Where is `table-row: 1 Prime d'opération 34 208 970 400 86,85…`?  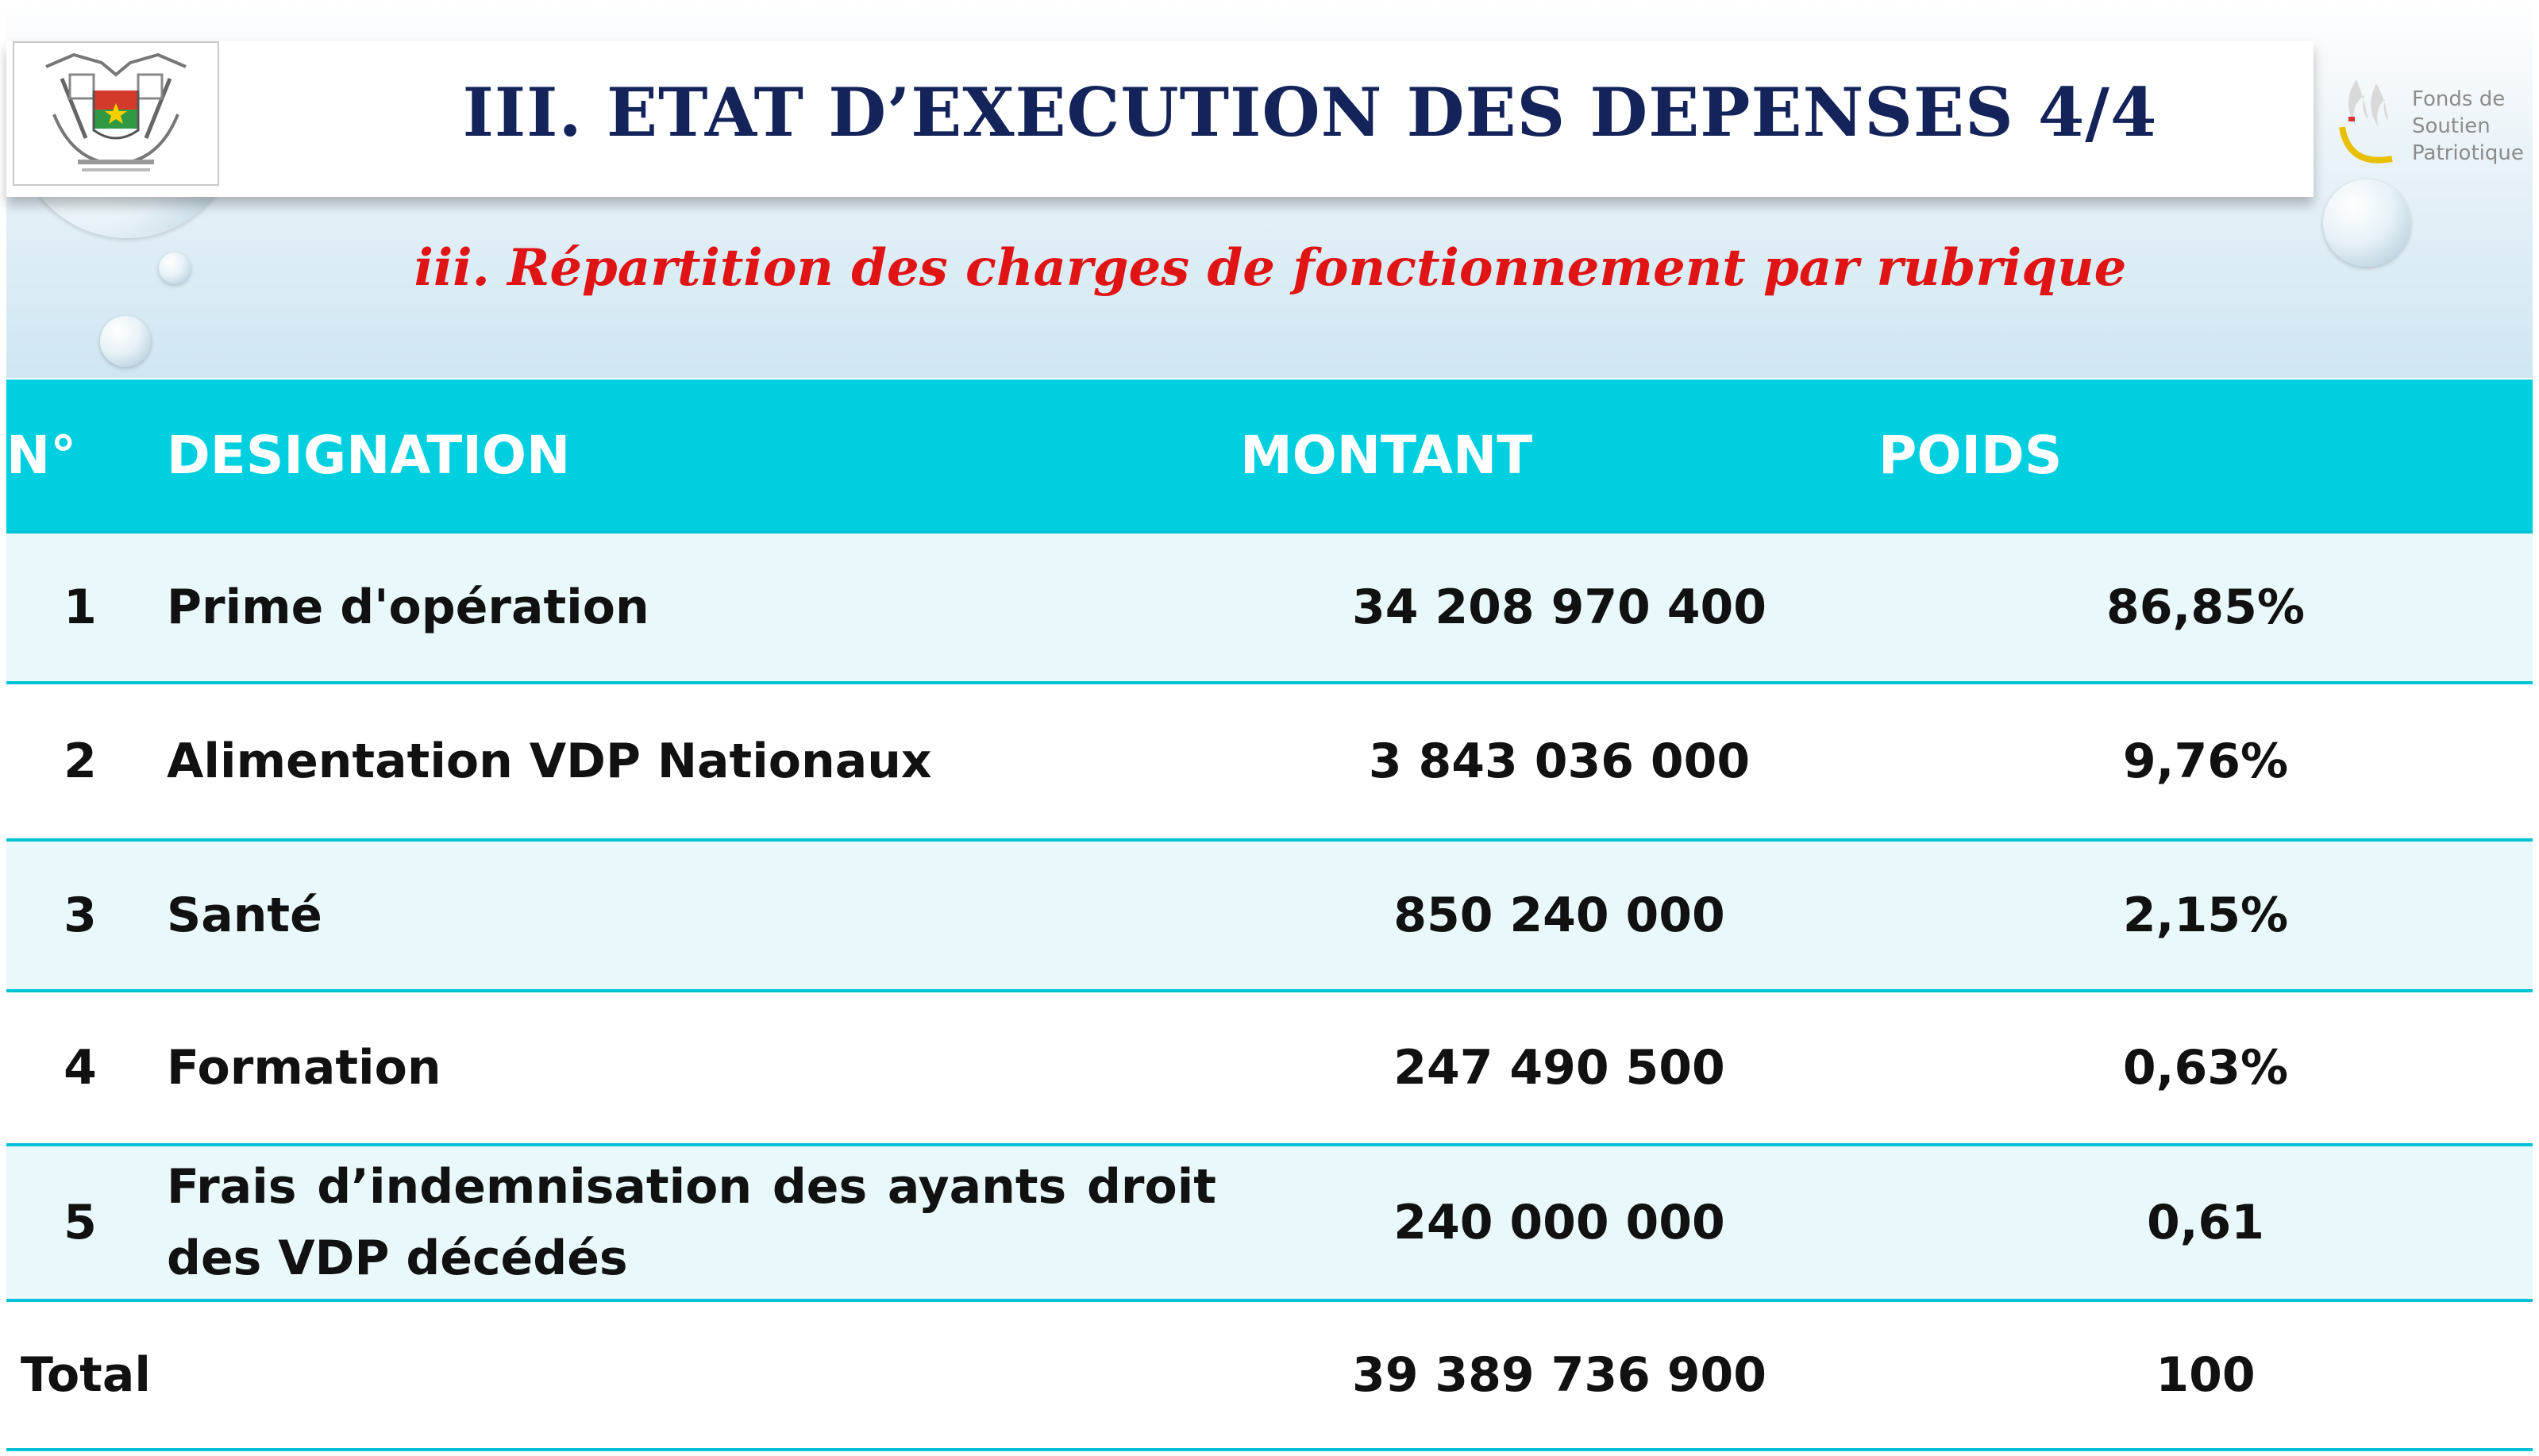 table-row: 1 Prime d'opération 34 208 970 400 86,85… is located at coordinates (1269, 606).